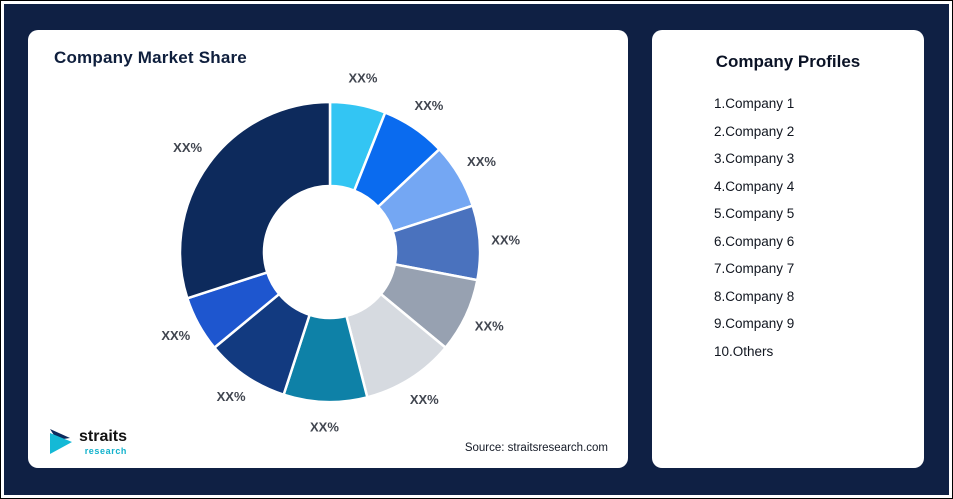  I want to click on list-item: 8.Company 8, so click(754, 296).